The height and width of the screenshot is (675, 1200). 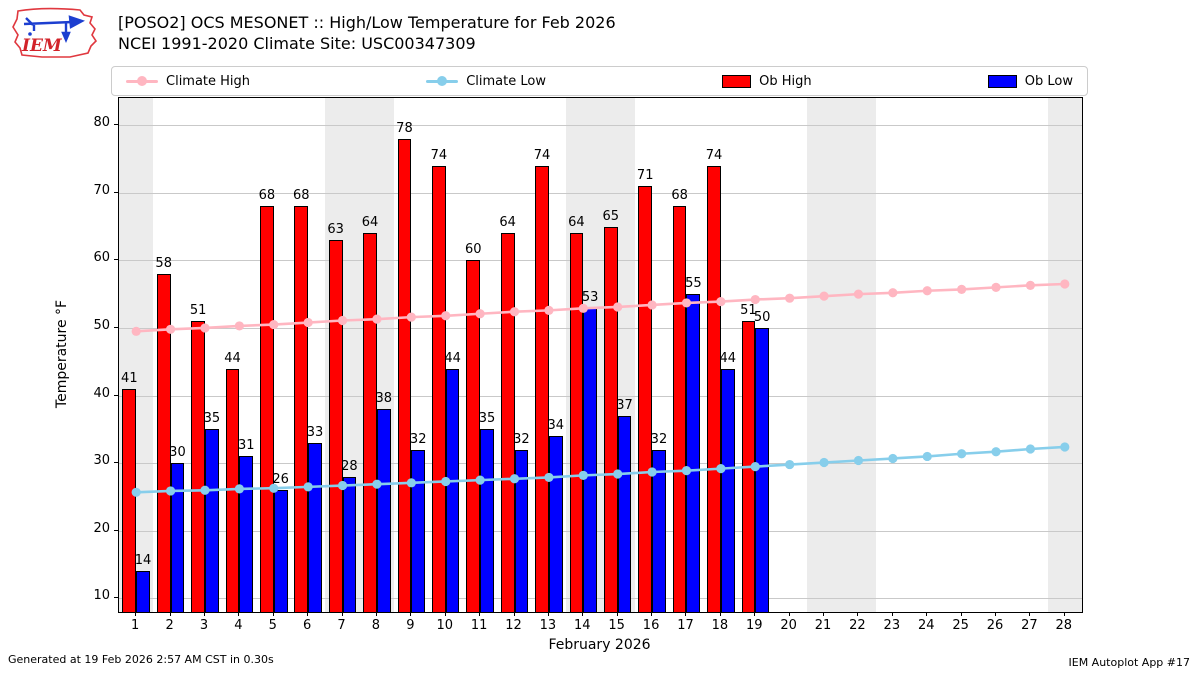 I want to click on x-tick-label: 5, so click(x=272, y=625).